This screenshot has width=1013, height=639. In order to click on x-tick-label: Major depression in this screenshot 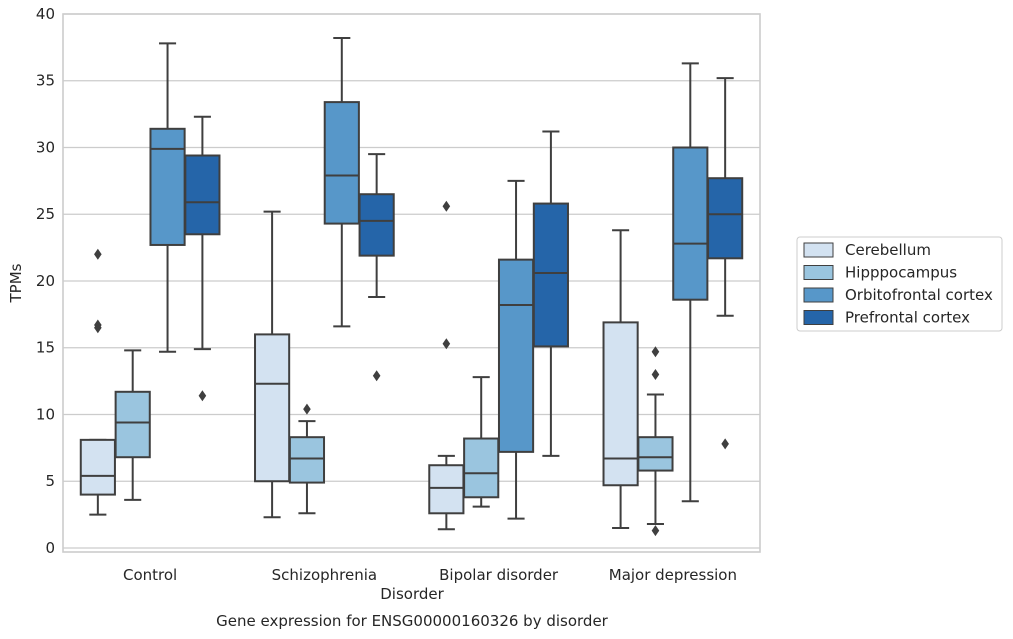, I will do `click(673, 575)`.